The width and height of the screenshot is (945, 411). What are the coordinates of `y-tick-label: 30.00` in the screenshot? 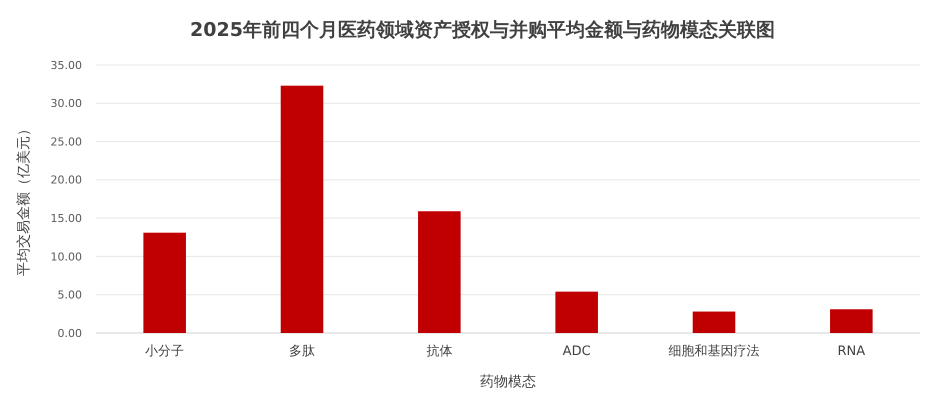 It's located at (66, 103).